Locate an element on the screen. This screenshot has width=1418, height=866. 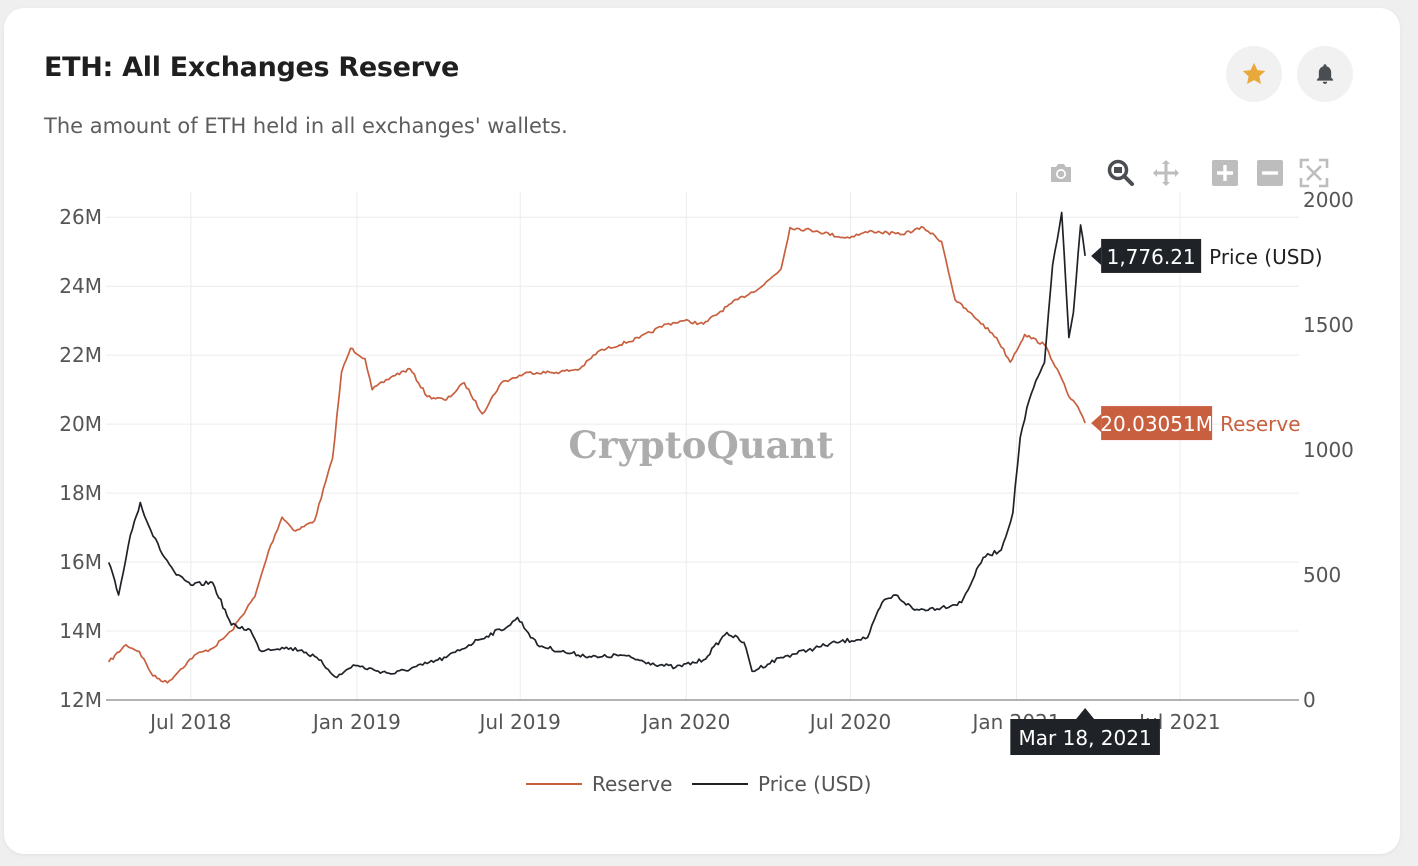
x-tick-label: Jul 2019 is located at coordinates (519, 722).